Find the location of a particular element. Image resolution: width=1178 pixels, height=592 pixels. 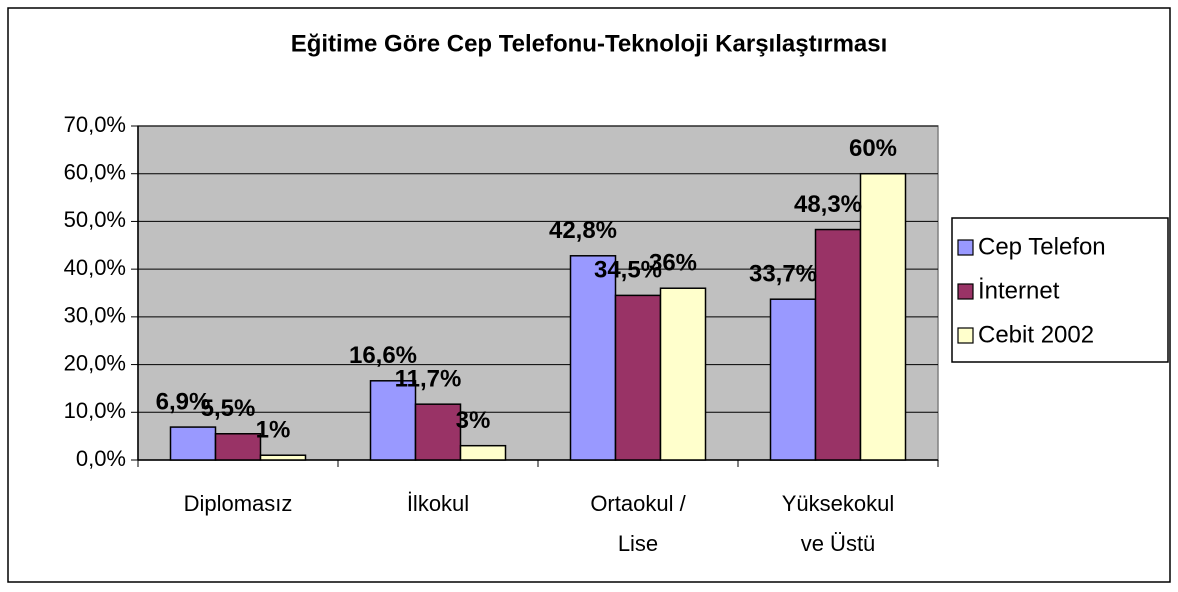

data-label: 48,3% is located at coordinates (828, 204).